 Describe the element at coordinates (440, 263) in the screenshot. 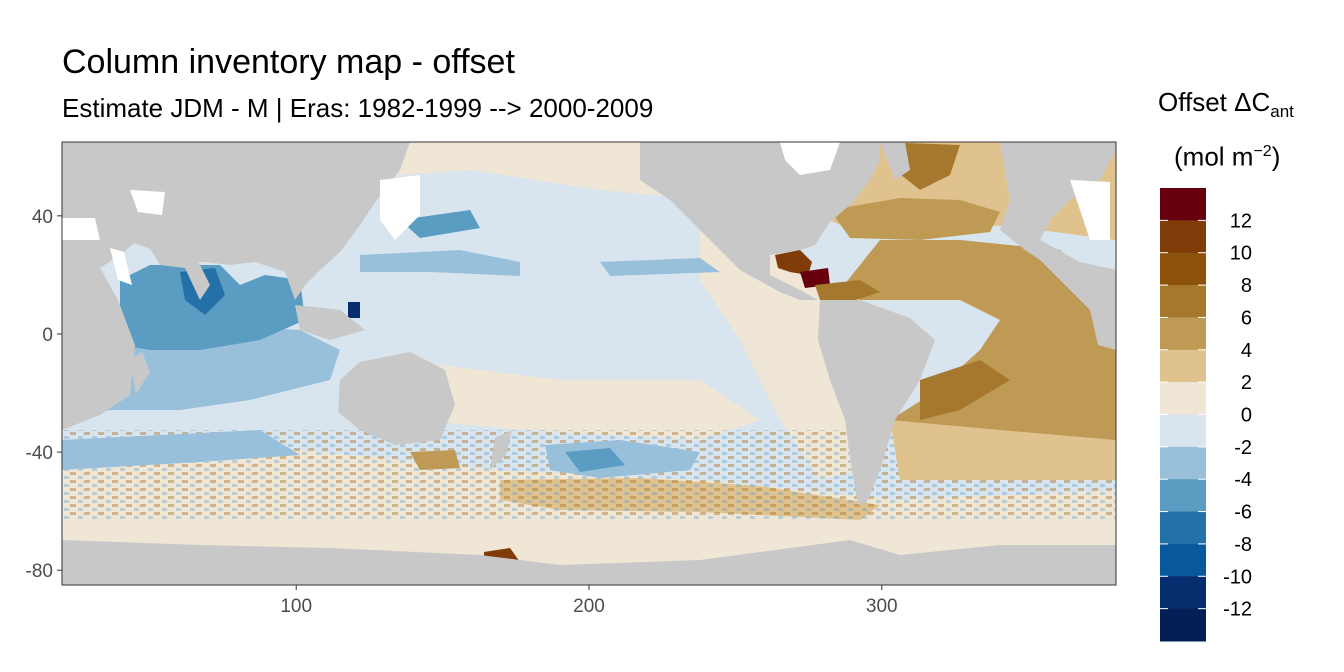

I see `north-pacific-streak` at that location.